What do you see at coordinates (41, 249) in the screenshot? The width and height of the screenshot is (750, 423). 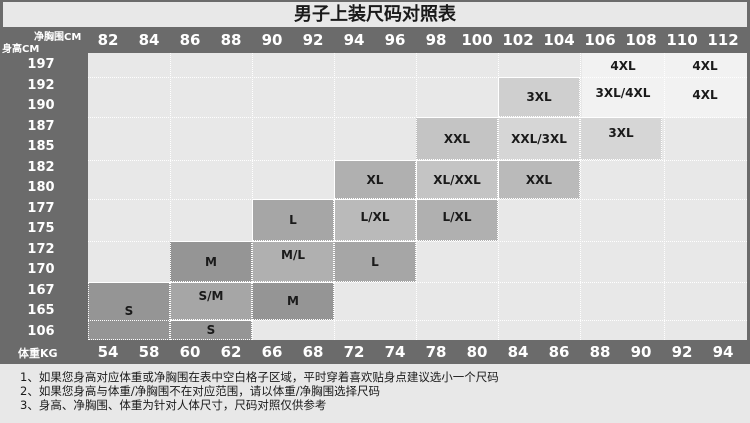 I see `height-tick: 172` at bounding box center [41, 249].